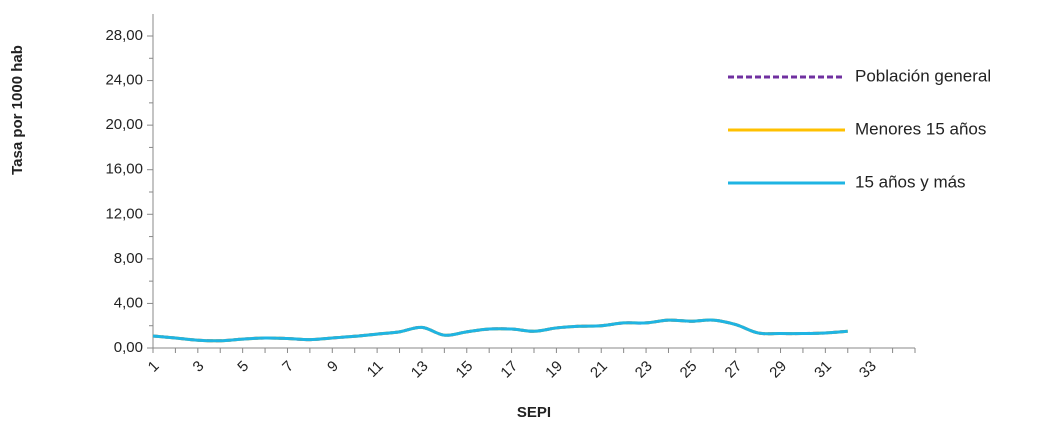 This screenshot has height=426, width=1045. I want to click on y-tick-label: 28,00, so click(124, 35).